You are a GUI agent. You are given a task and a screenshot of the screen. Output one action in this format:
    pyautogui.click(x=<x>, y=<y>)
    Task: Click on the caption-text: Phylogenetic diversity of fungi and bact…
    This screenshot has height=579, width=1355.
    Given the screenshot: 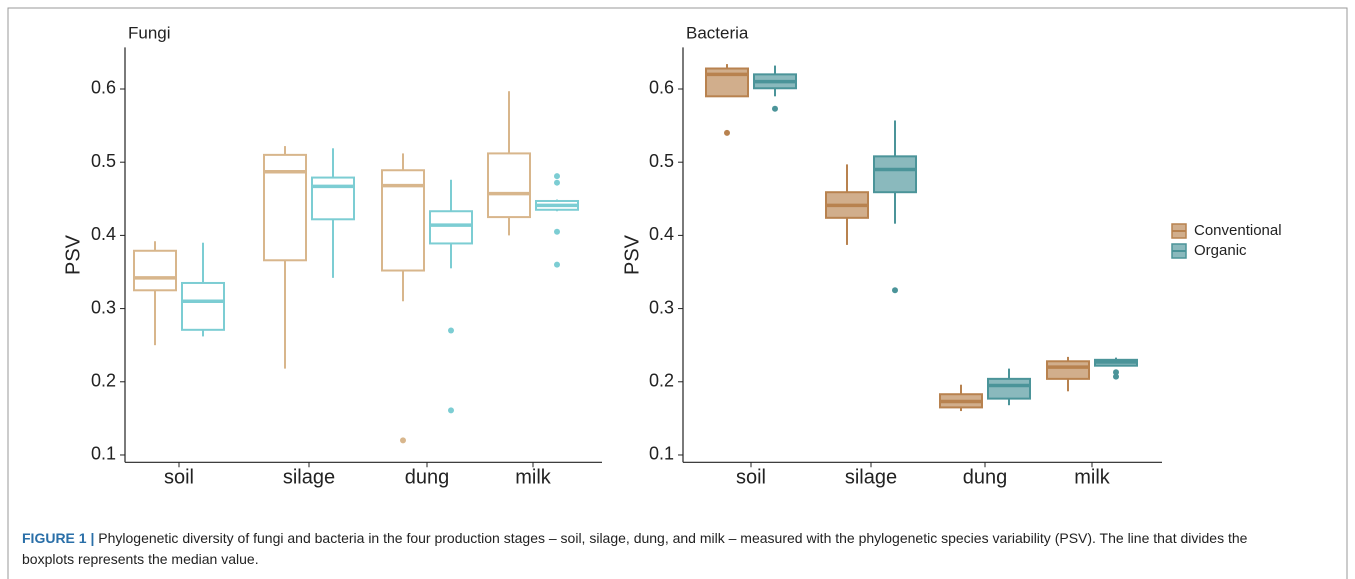 What is the action you would take?
    pyautogui.click(x=635, y=548)
    